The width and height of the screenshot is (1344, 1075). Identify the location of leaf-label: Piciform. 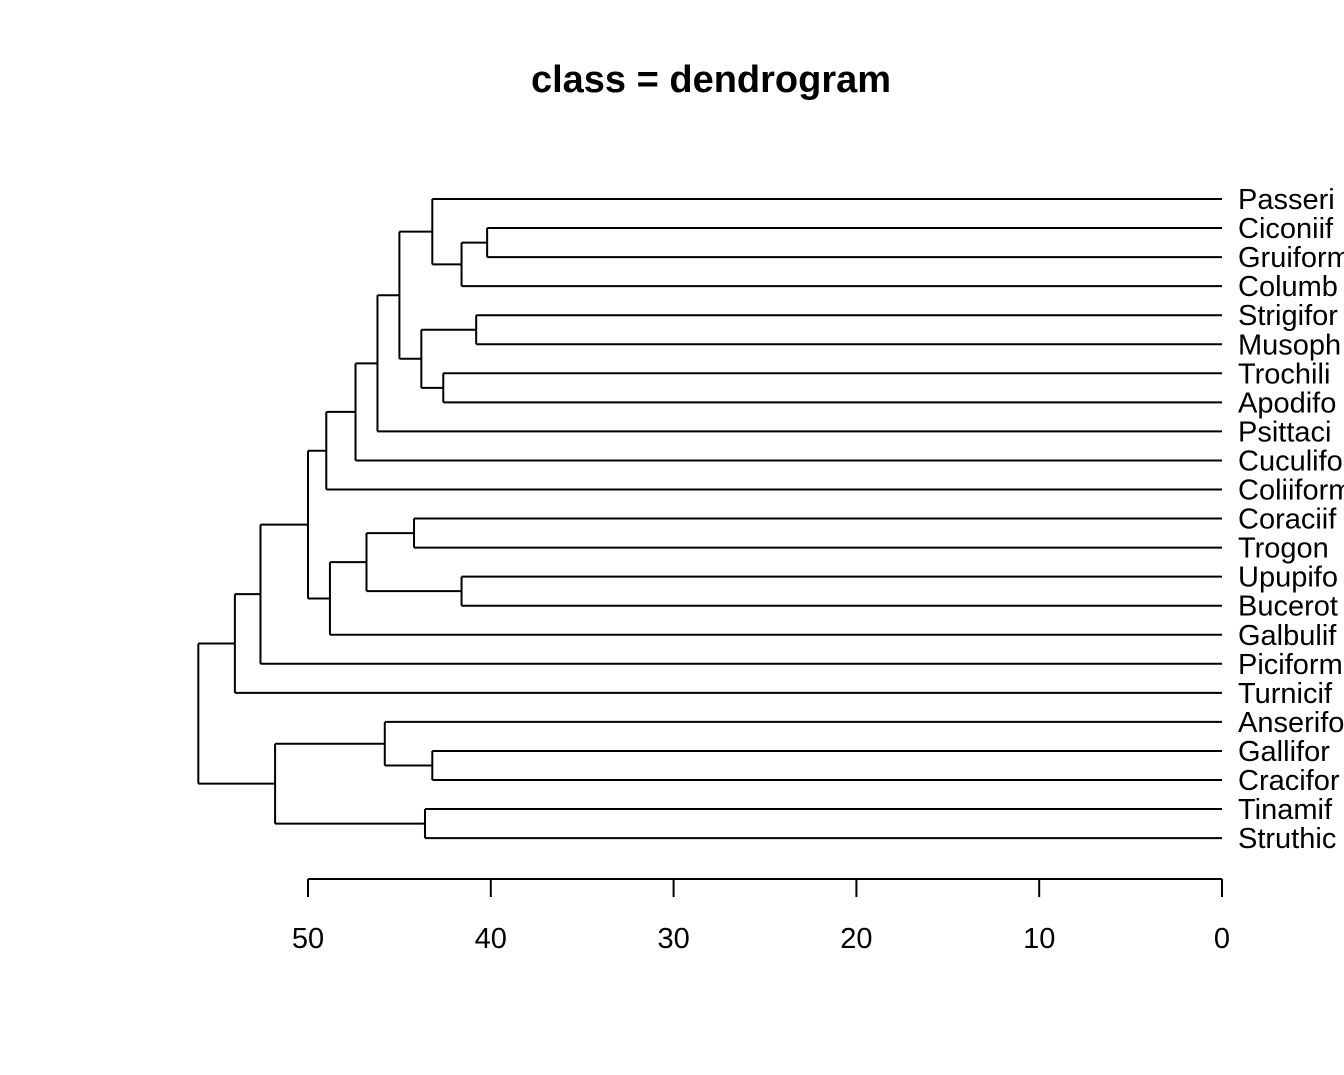
(1290, 665).